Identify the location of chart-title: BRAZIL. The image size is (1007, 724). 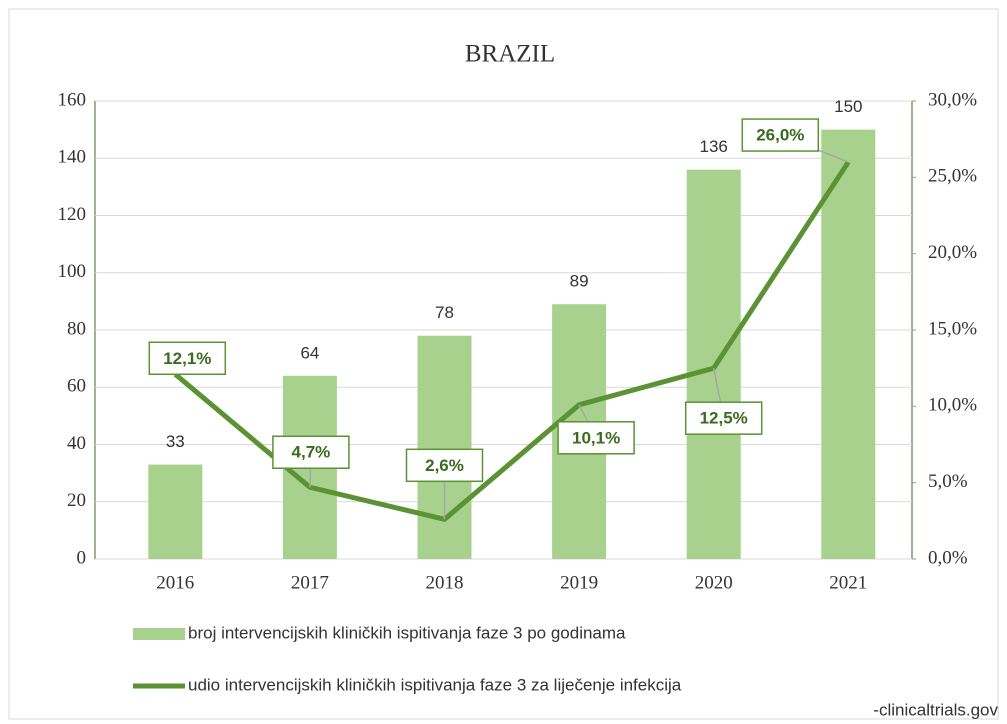
(510, 54).